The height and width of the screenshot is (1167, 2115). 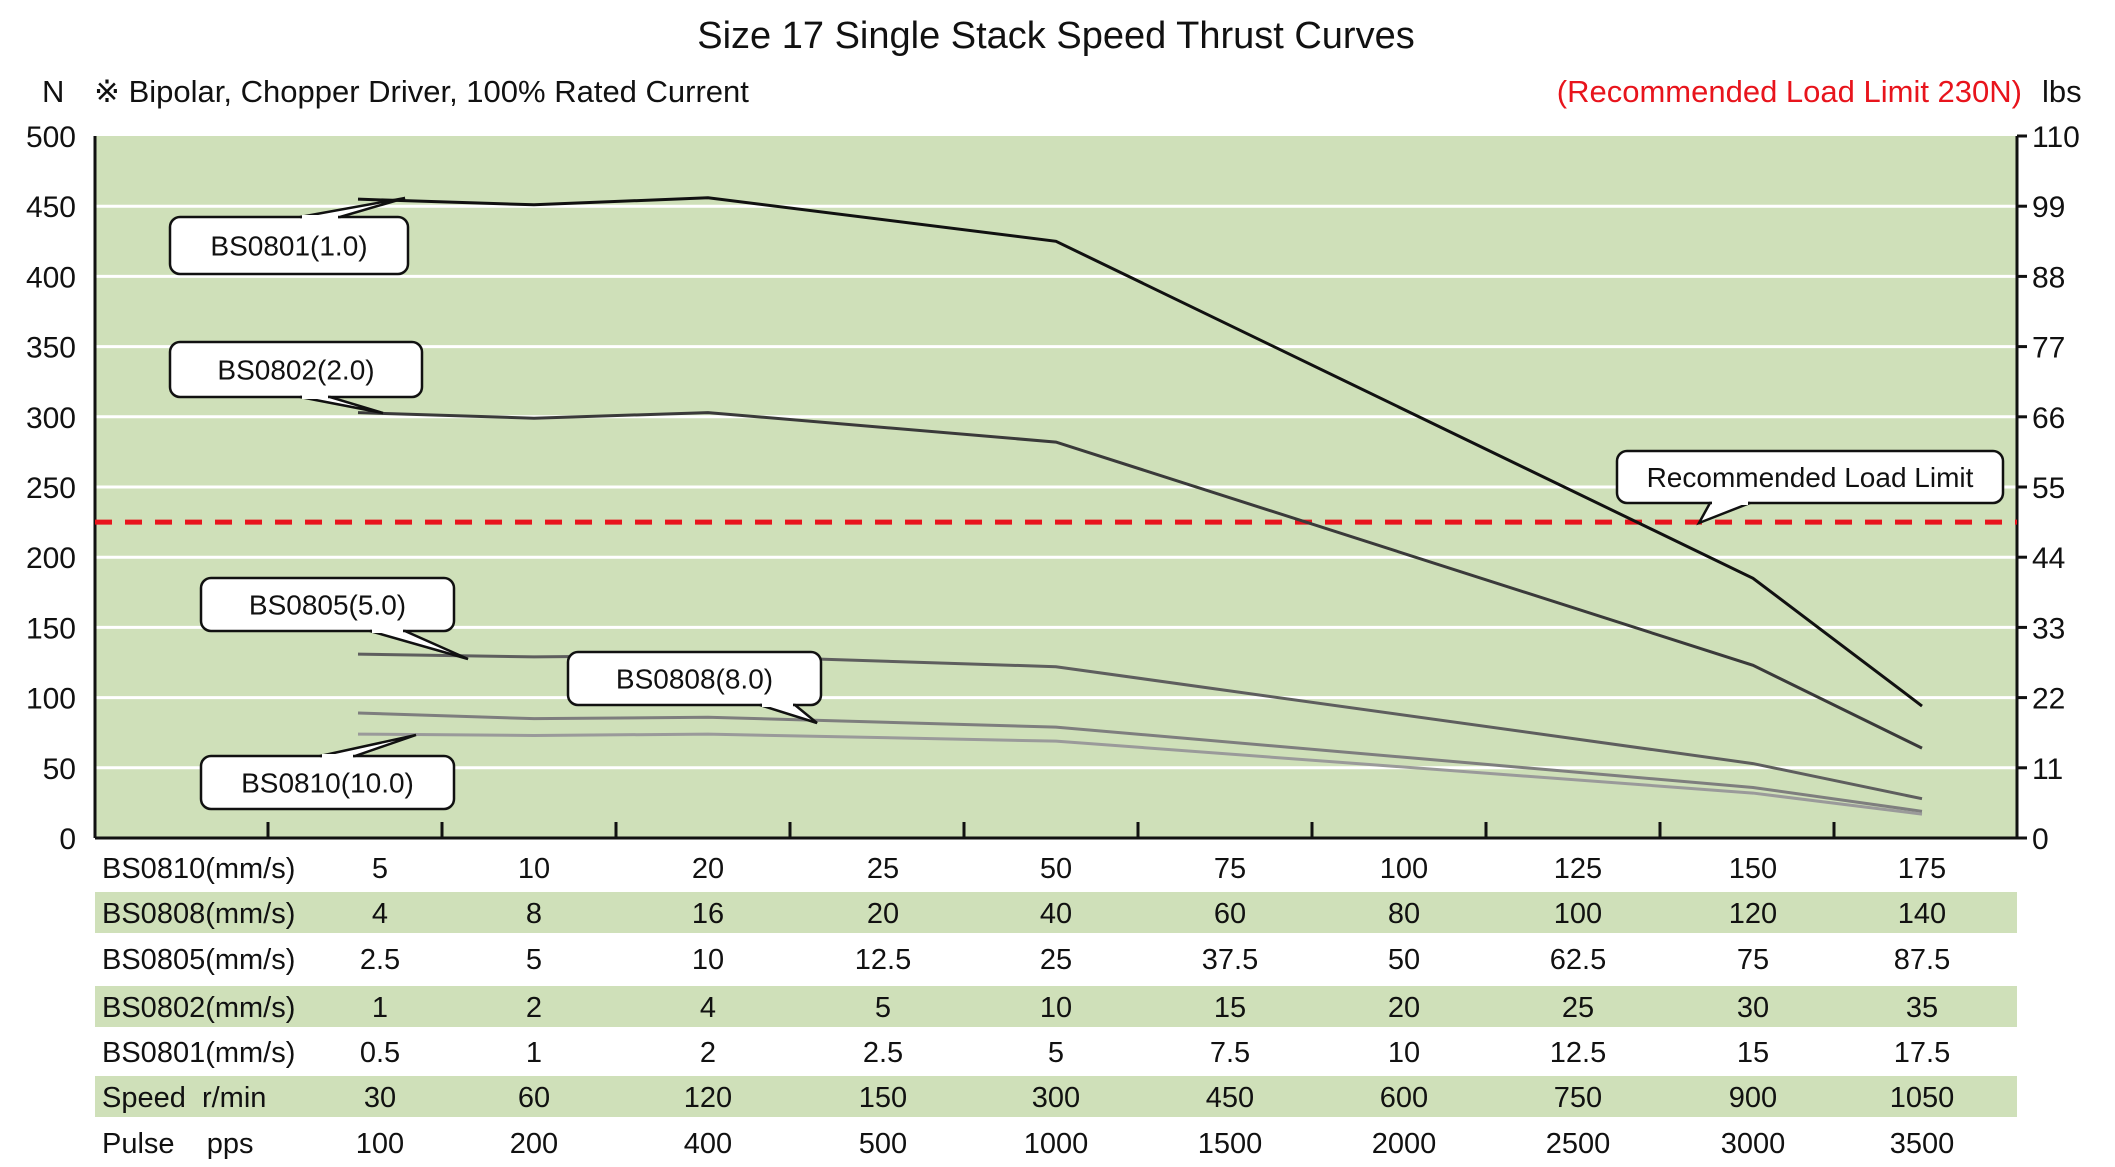 What do you see at coordinates (53, 91) in the screenshot?
I see `left-axis-unit: N` at bounding box center [53, 91].